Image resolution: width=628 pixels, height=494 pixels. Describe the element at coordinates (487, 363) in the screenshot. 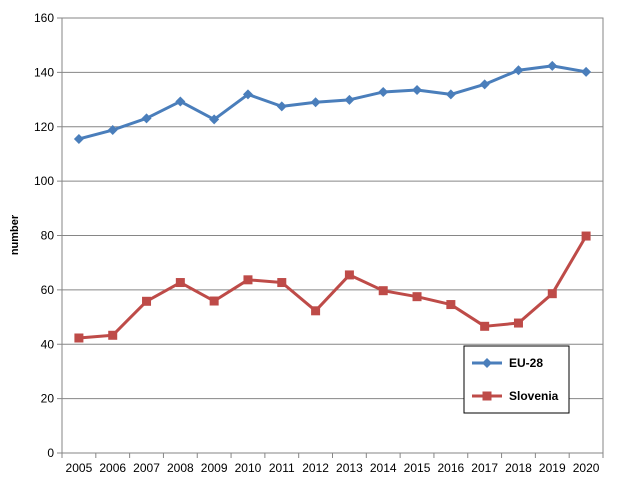

I see `legend-marker-eu28` at that location.